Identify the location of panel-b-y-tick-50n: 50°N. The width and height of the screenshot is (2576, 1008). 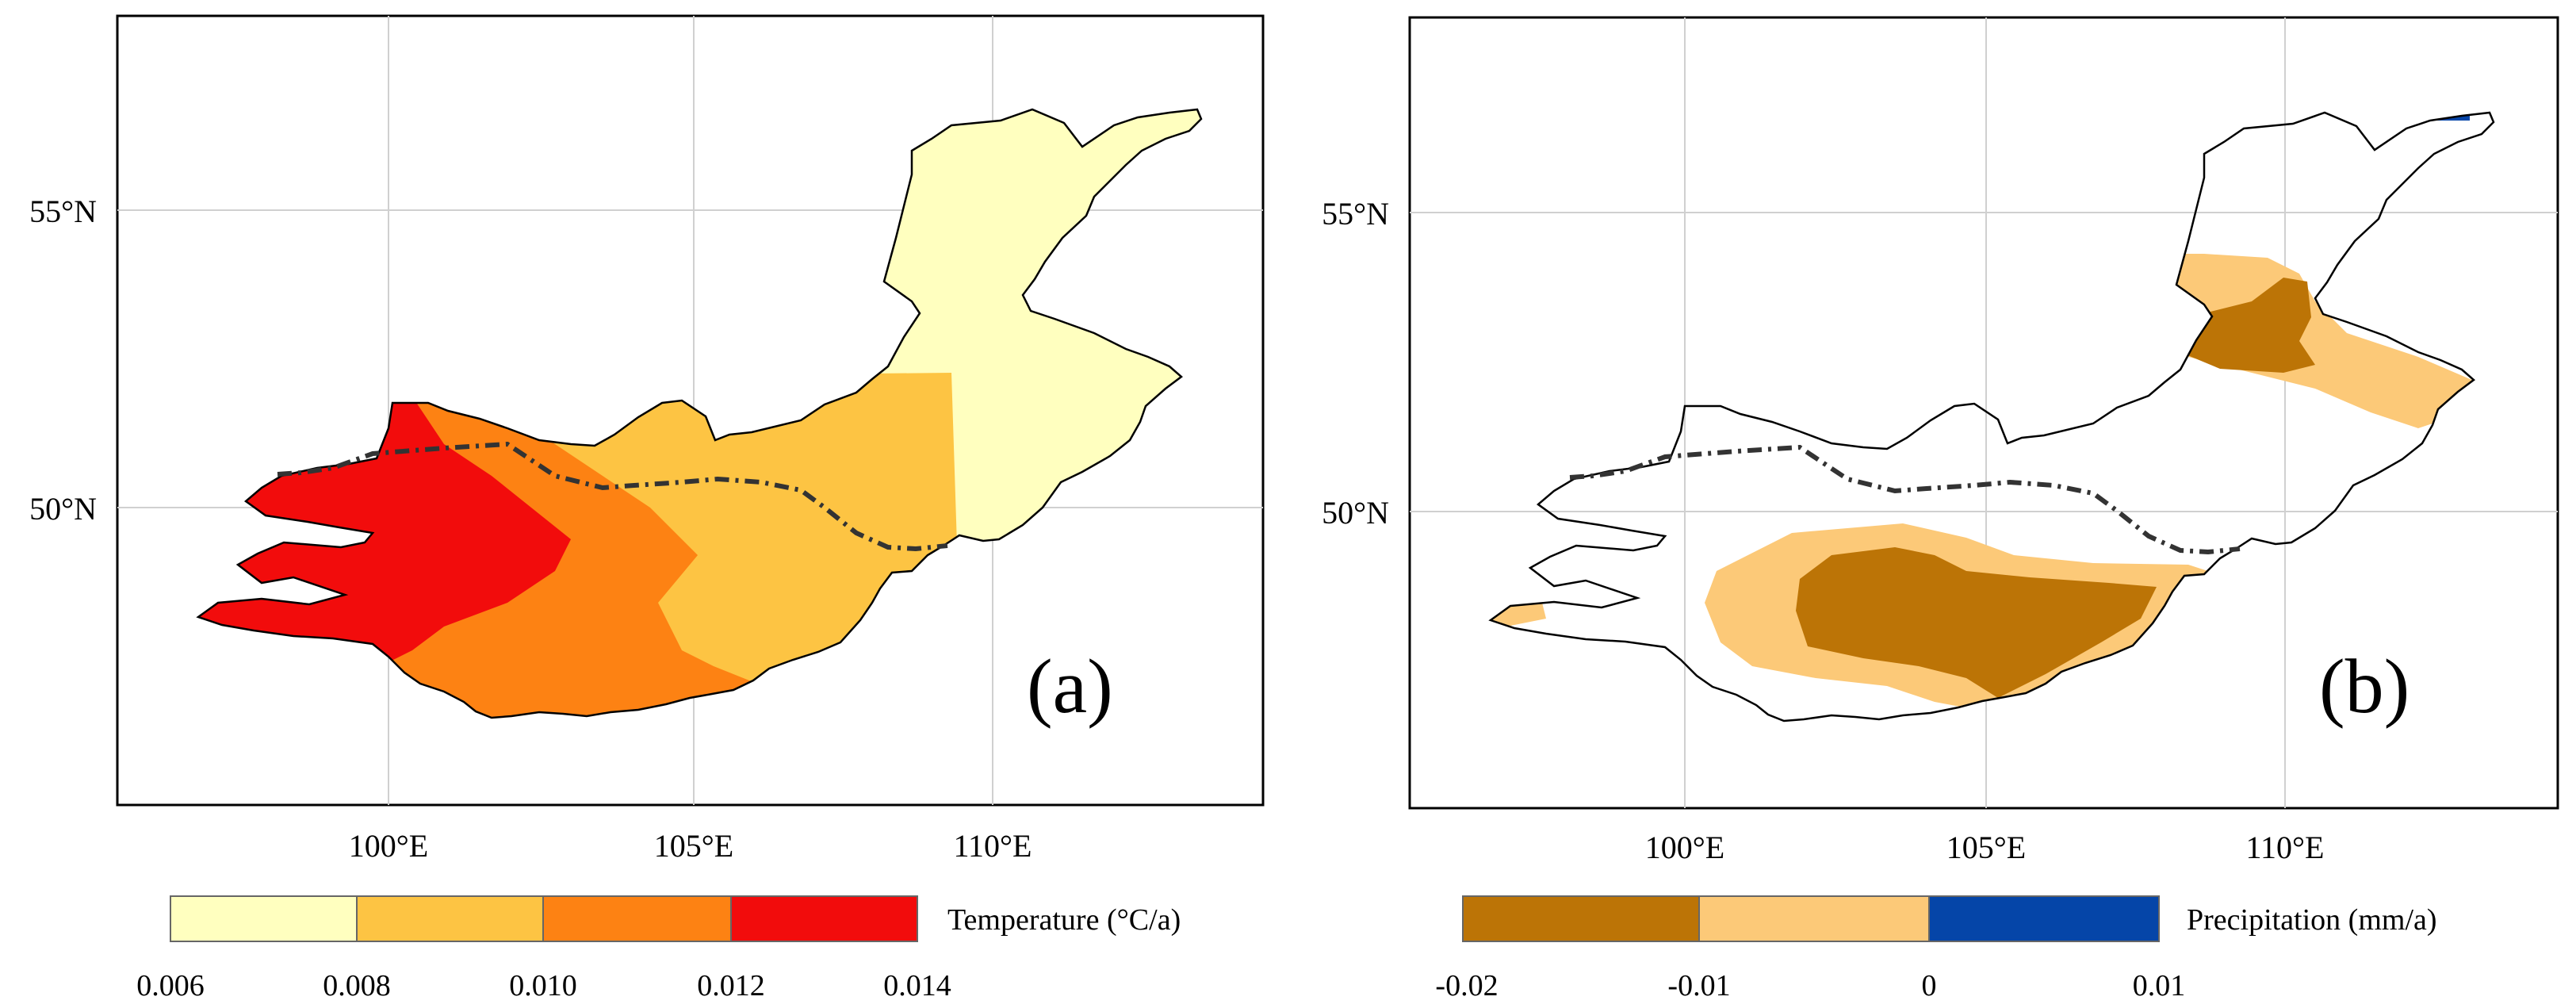
(1355, 513).